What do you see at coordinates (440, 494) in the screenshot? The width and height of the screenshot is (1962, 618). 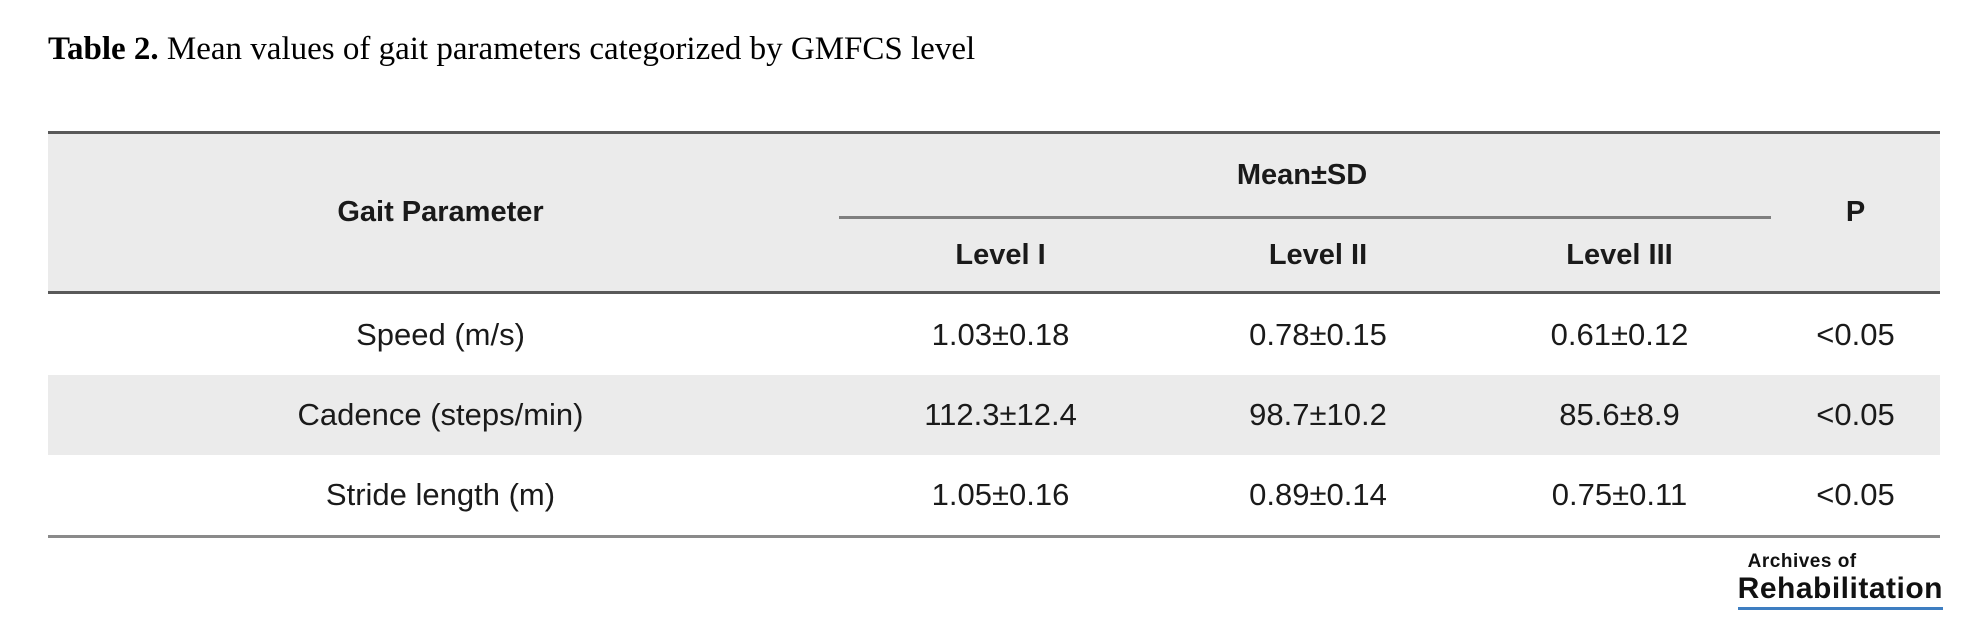 I see `row-parameter: Stride length (m)` at bounding box center [440, 494].